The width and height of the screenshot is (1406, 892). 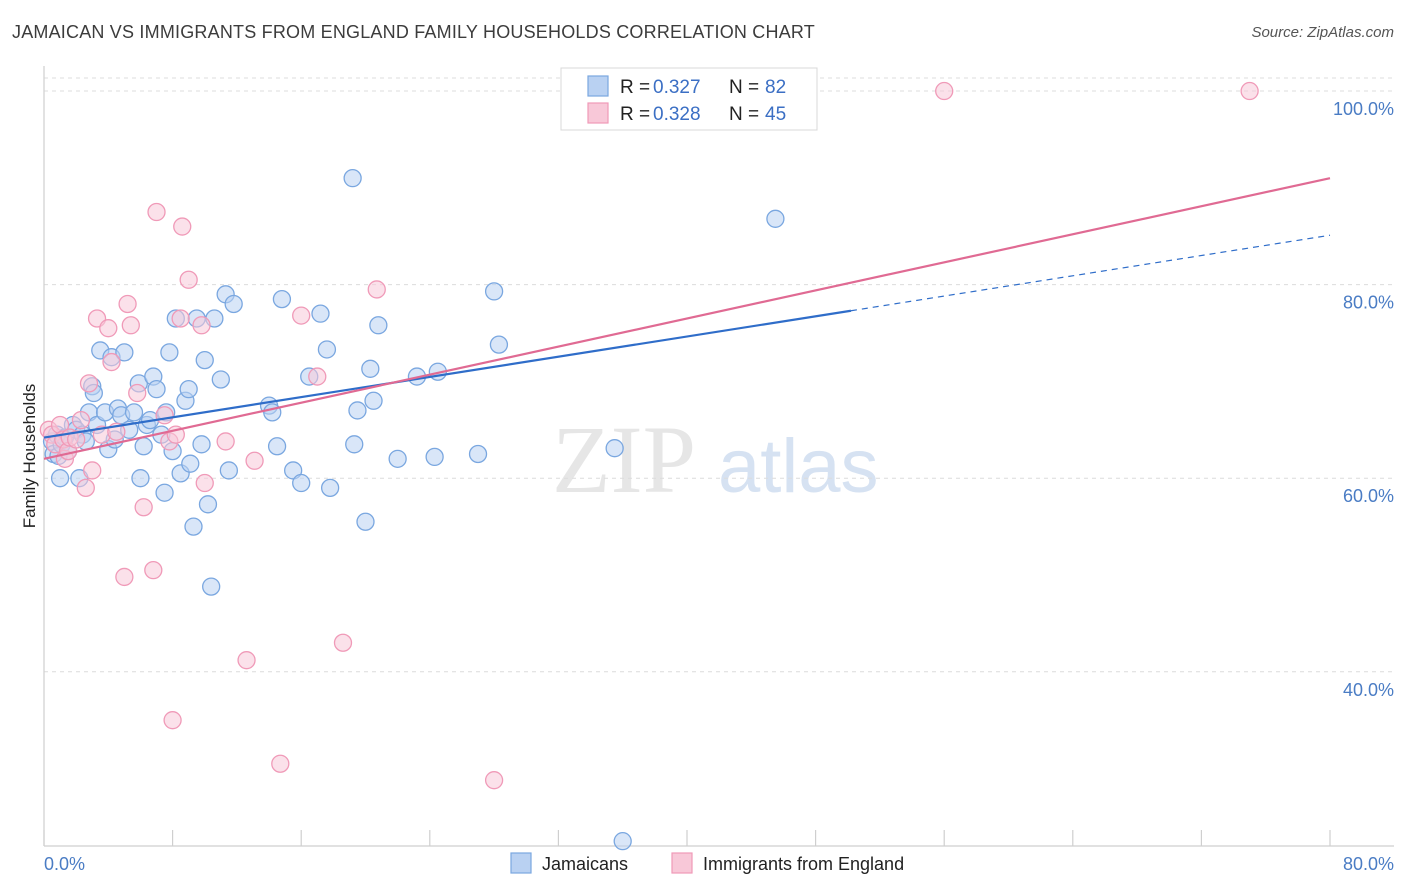 What do you see at coordinates (1322, 32) in the screenshot?
I see `source-note: Source: ZipAtlas.com` at bounding box center [1322, 32].